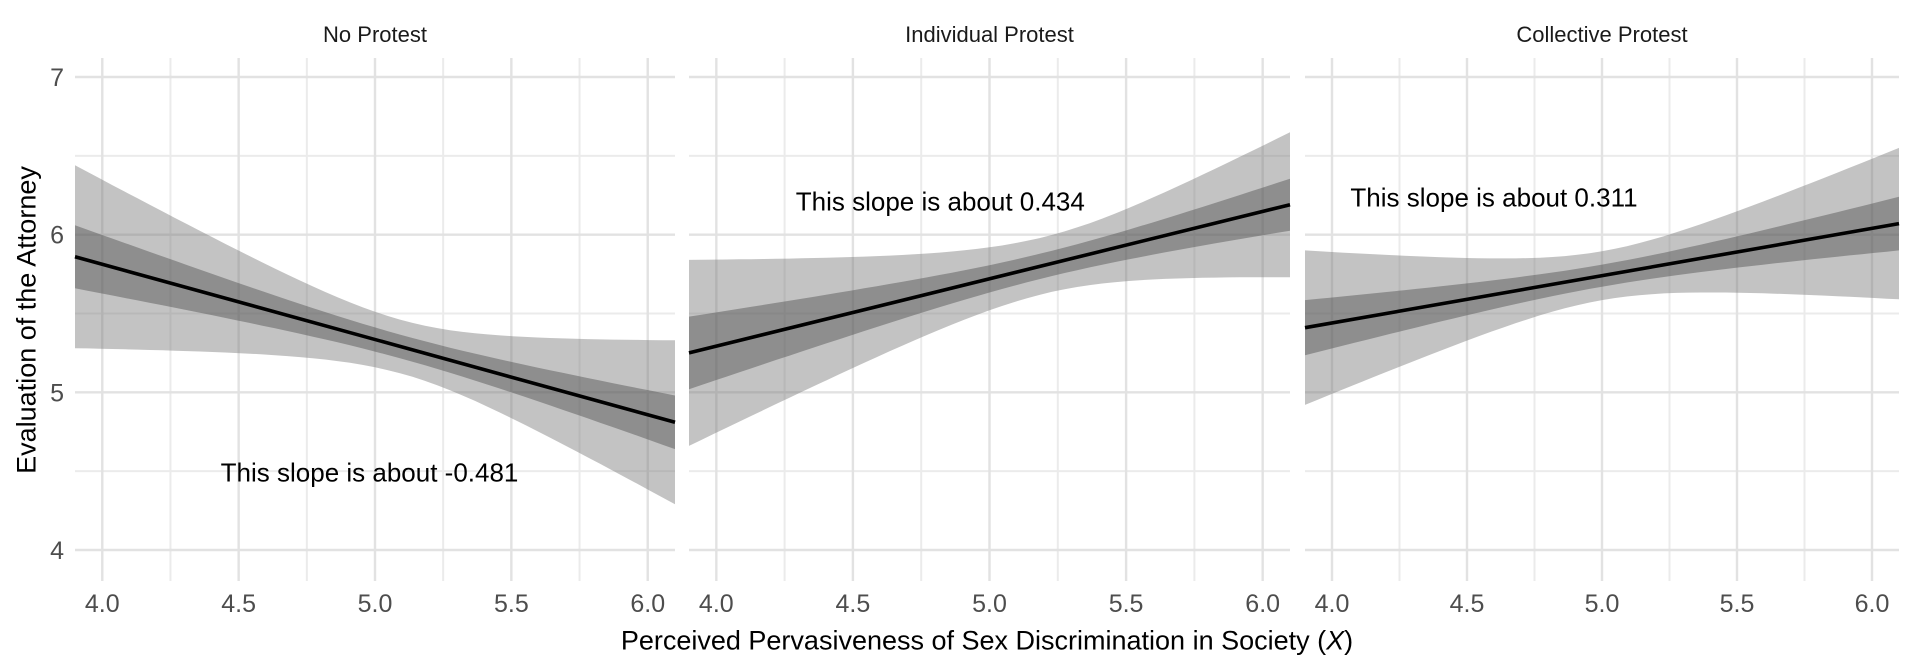  What do you see at coordinates (1335, 640) in the screenshot?
I see `x-axis-title-variable: X` at bounding box center [1335, 640].